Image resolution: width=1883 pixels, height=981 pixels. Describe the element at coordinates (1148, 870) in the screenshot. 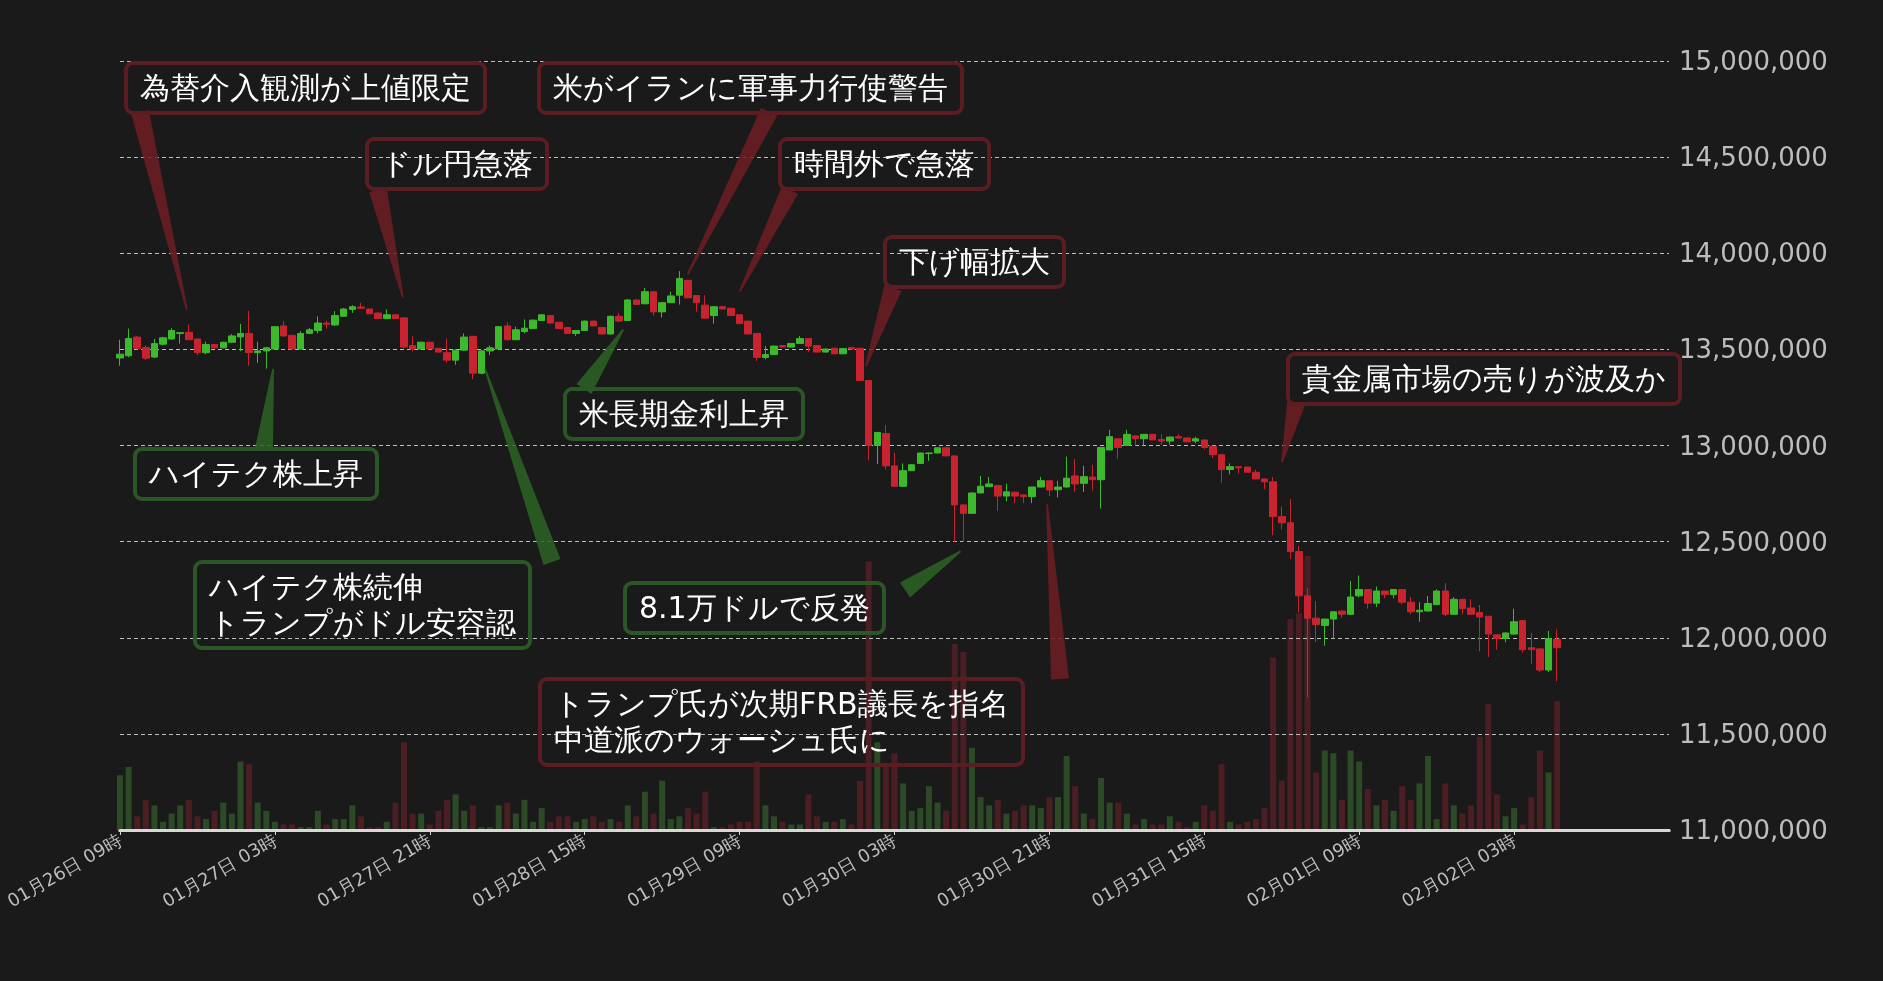

I see `x-tick-label: 01月31日 15時` at that location.